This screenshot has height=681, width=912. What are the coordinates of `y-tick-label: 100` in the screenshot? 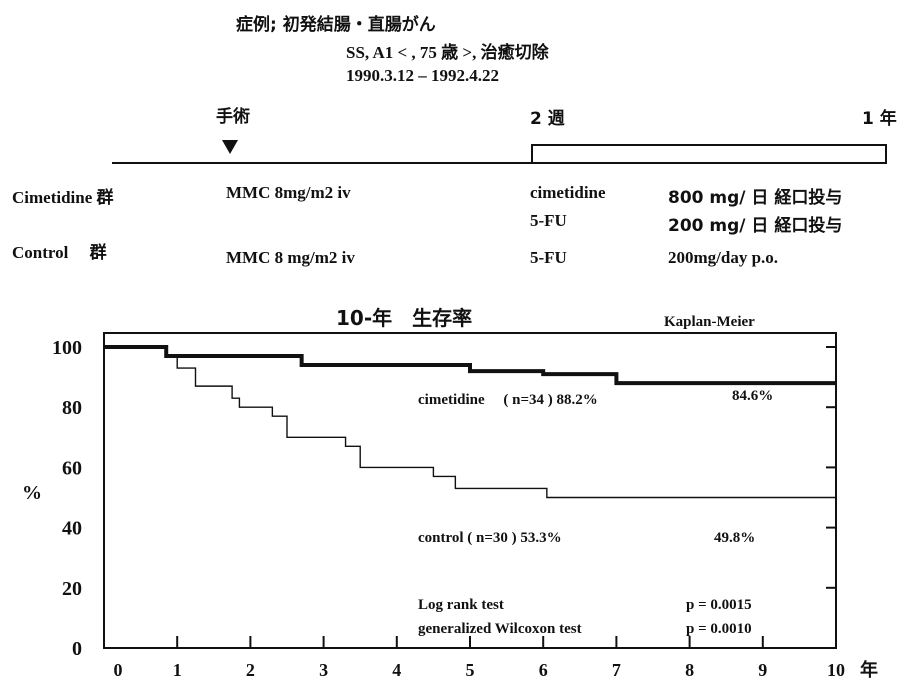 It's located at (67, 348).